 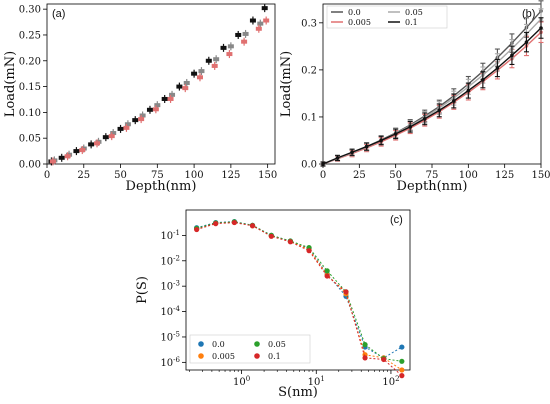 What do you see at coordinates (286, 84) in the screenshot?
I see `panel-b-ylabel: Load(mN)` at bounding box center [286, 84].